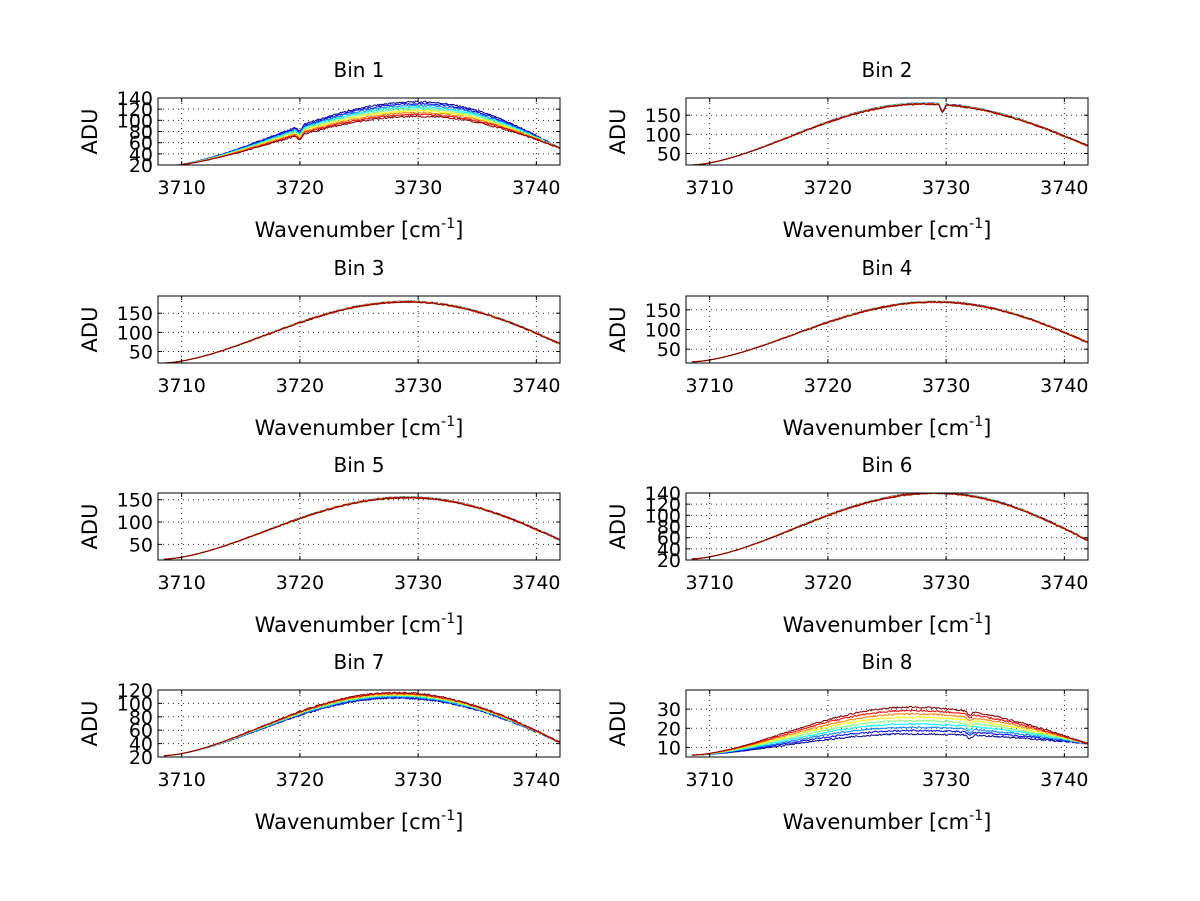 The image size is (1200, 901). I want to click on panel-title: Bin 7, so click(358, 662).